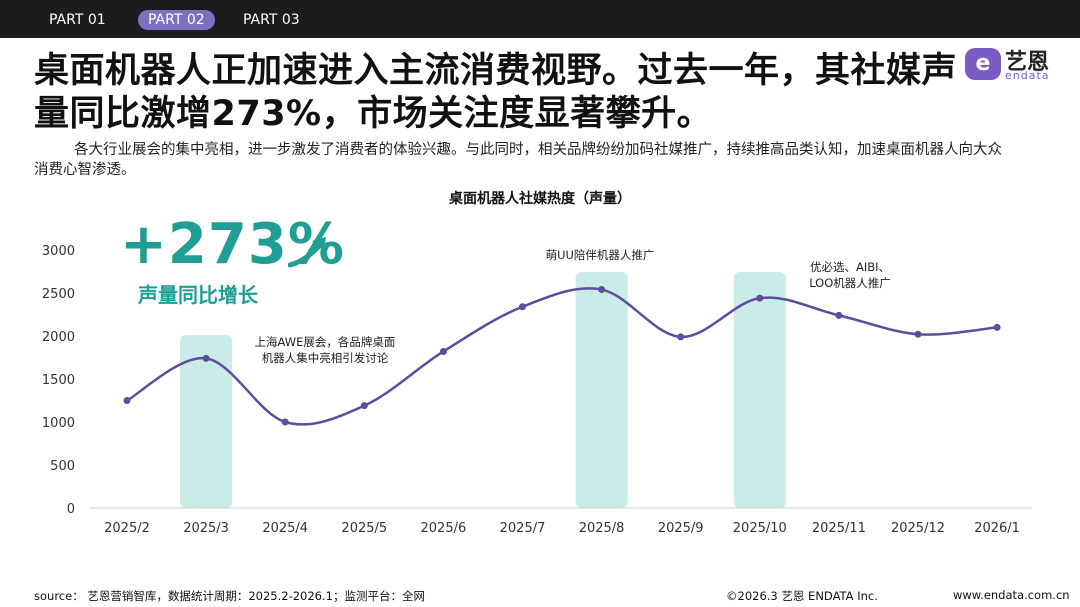 This screenshot has height=607, width=1080. What do you see at coordinates (444, 528) in the screenshot?
I see `x-tick-label: 2025/6` at bounding box center [444, 528].